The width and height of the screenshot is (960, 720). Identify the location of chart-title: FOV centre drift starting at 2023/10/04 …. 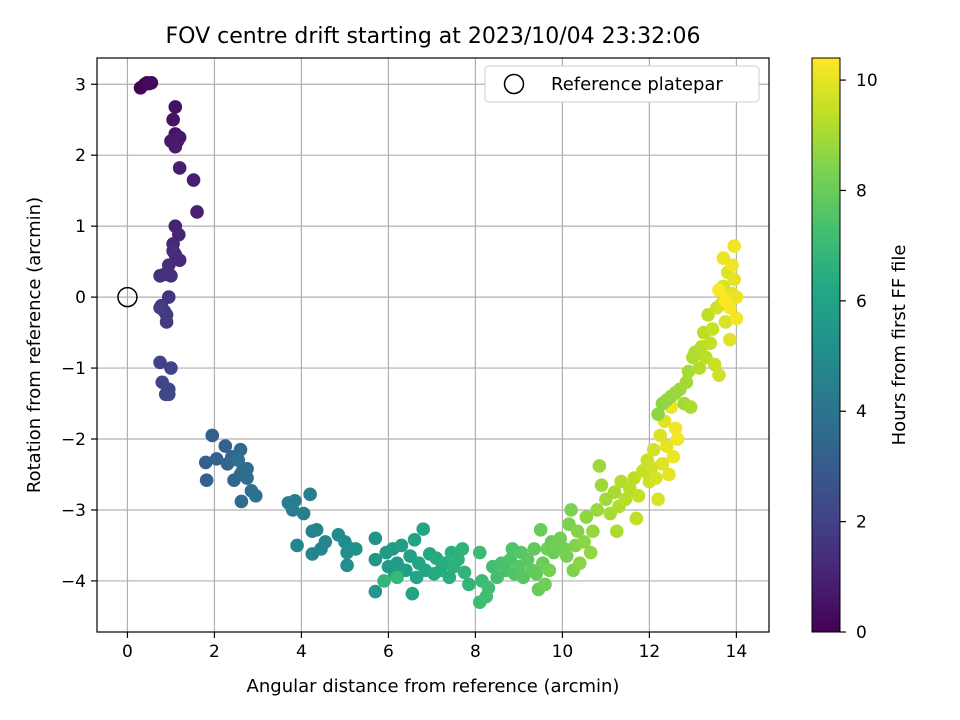
(433, 36).